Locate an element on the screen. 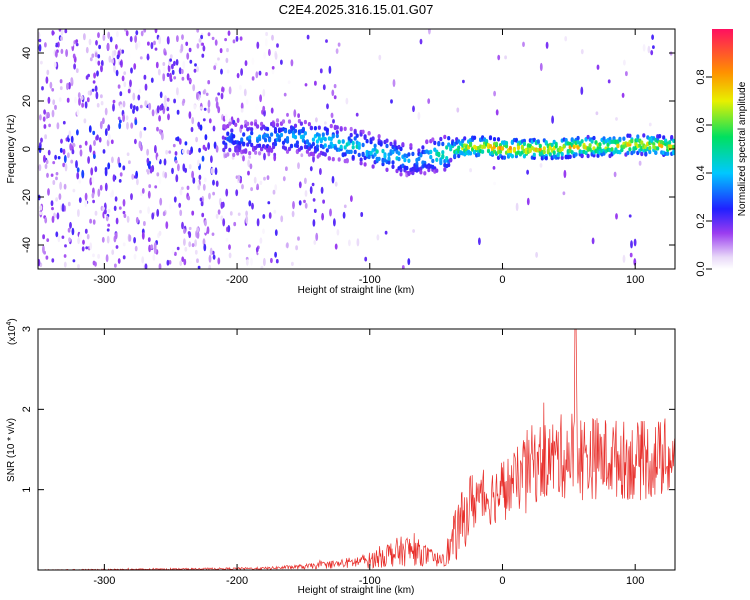 The width and height of the screenshot is (750, 600). colorbar-tick-label: 0.4 is located at coordinates (701, 172).